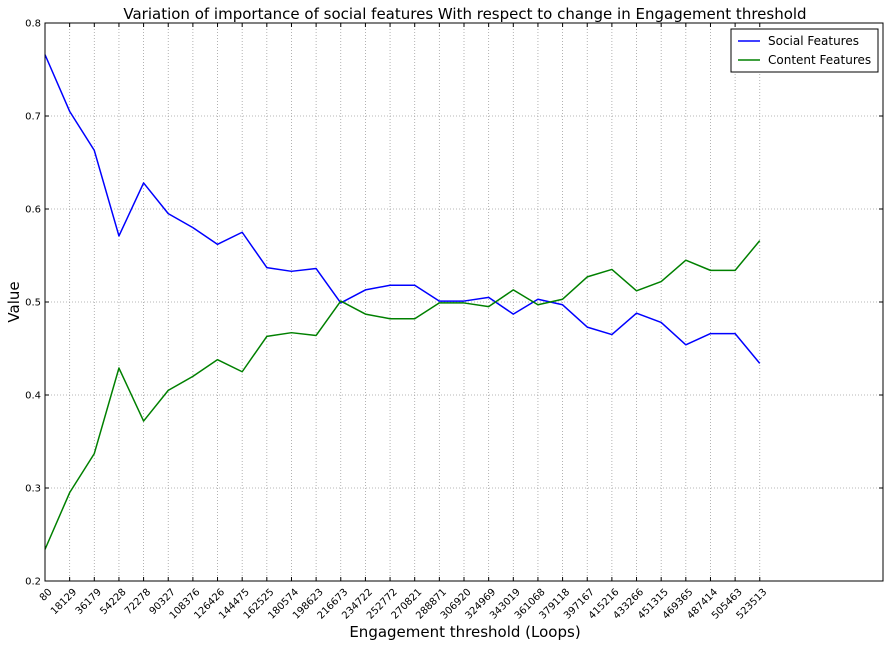 The height and width of the screenshot is (646, 890). What do you see at coordinates (819, 60) in the screenshot?
I see `legend-label-content-features: Content Features` at bounding box center [819, 60].